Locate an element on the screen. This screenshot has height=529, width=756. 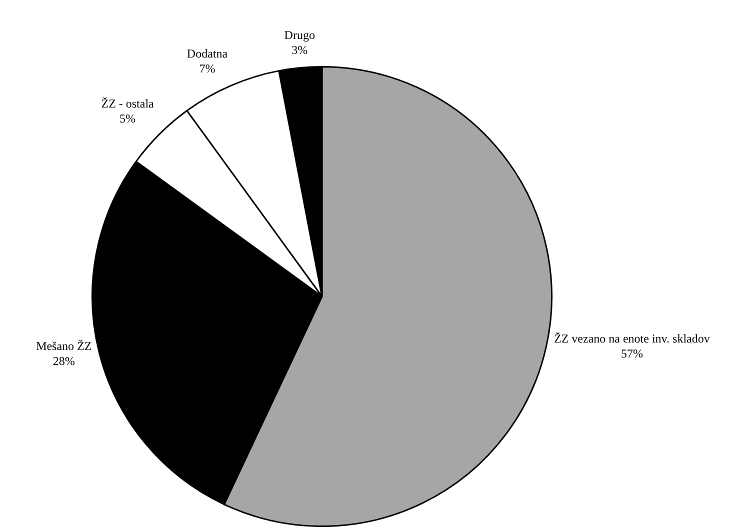
data-label: 57% is located at coordinates (631, 353).